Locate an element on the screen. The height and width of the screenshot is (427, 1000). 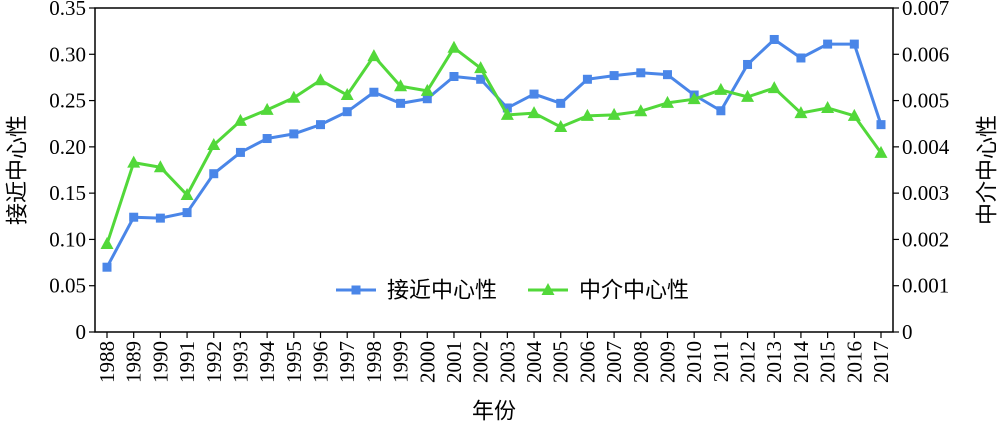
x-axis-label: 年份 is located at coordinates (494, 411).